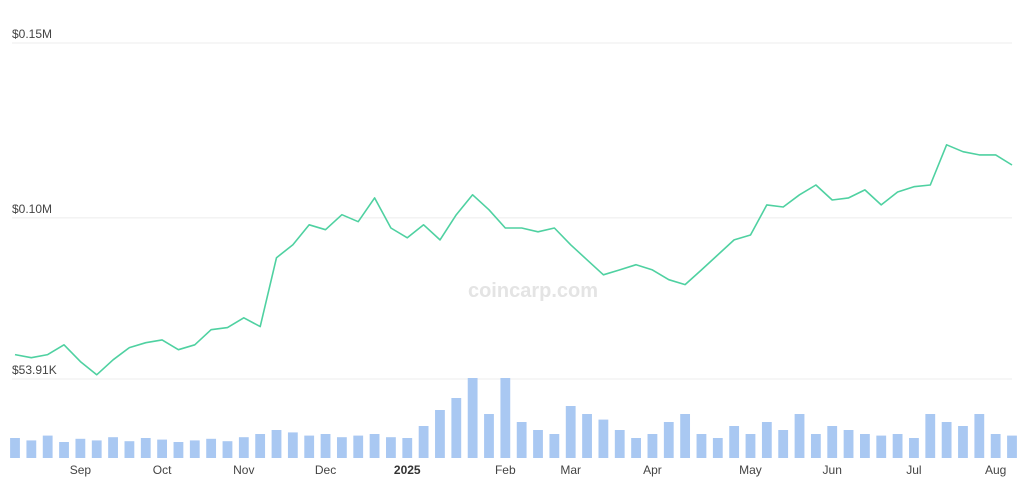  What do you see at coordinates (243, 470) in the screenshot?
I see `x-tick-label: Nov` at bounding box center [243, 470].